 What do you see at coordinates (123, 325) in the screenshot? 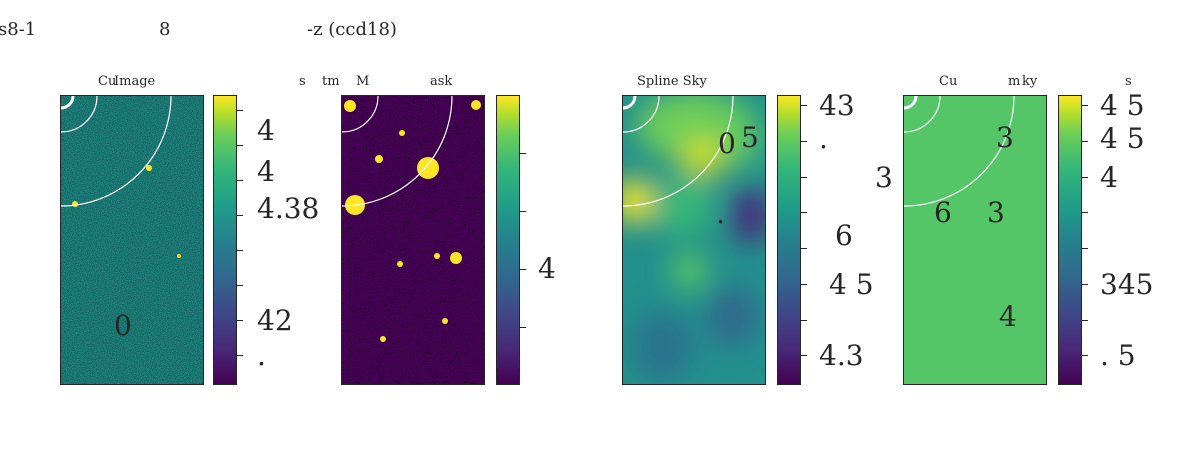
I see `panel-1-overlay-label: 0` at bounding box center [123, 325].